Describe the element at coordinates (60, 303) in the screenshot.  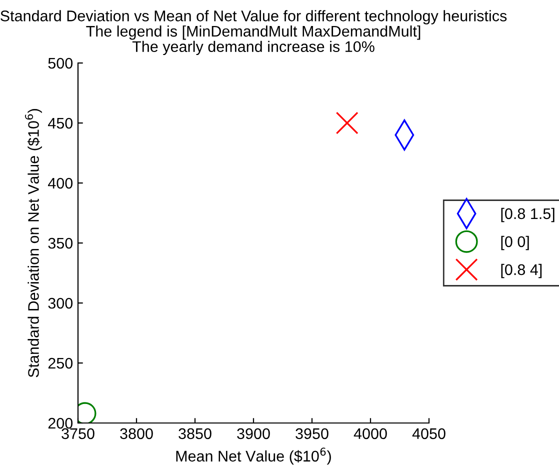
I see `y-tick-label: 300` at that location.